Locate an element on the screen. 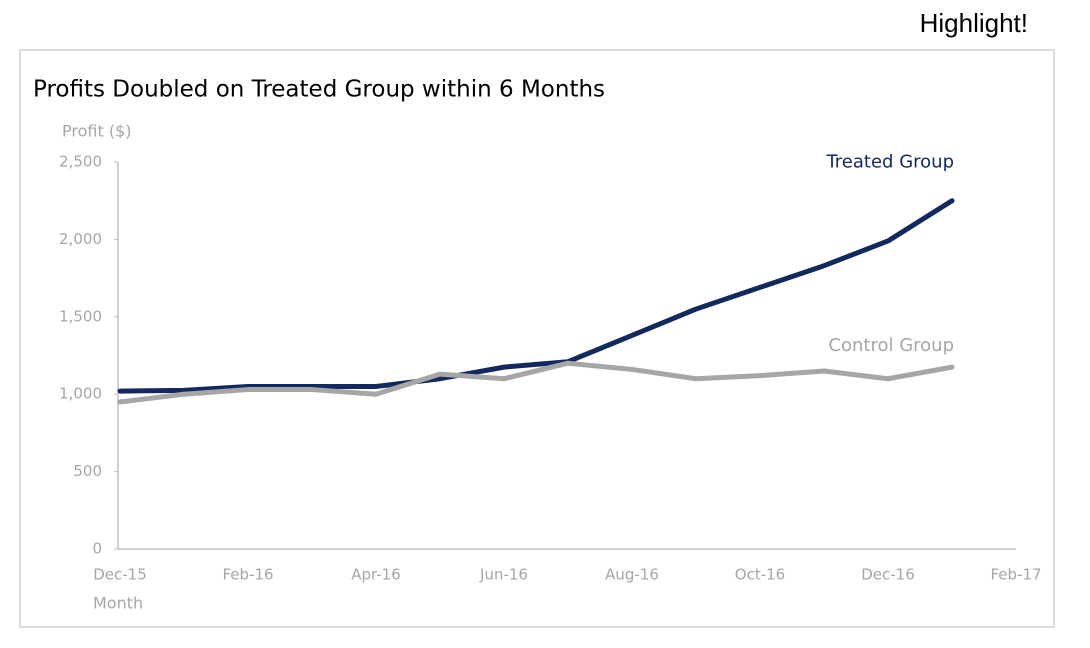  series-line is located at coordinates (536, 382).